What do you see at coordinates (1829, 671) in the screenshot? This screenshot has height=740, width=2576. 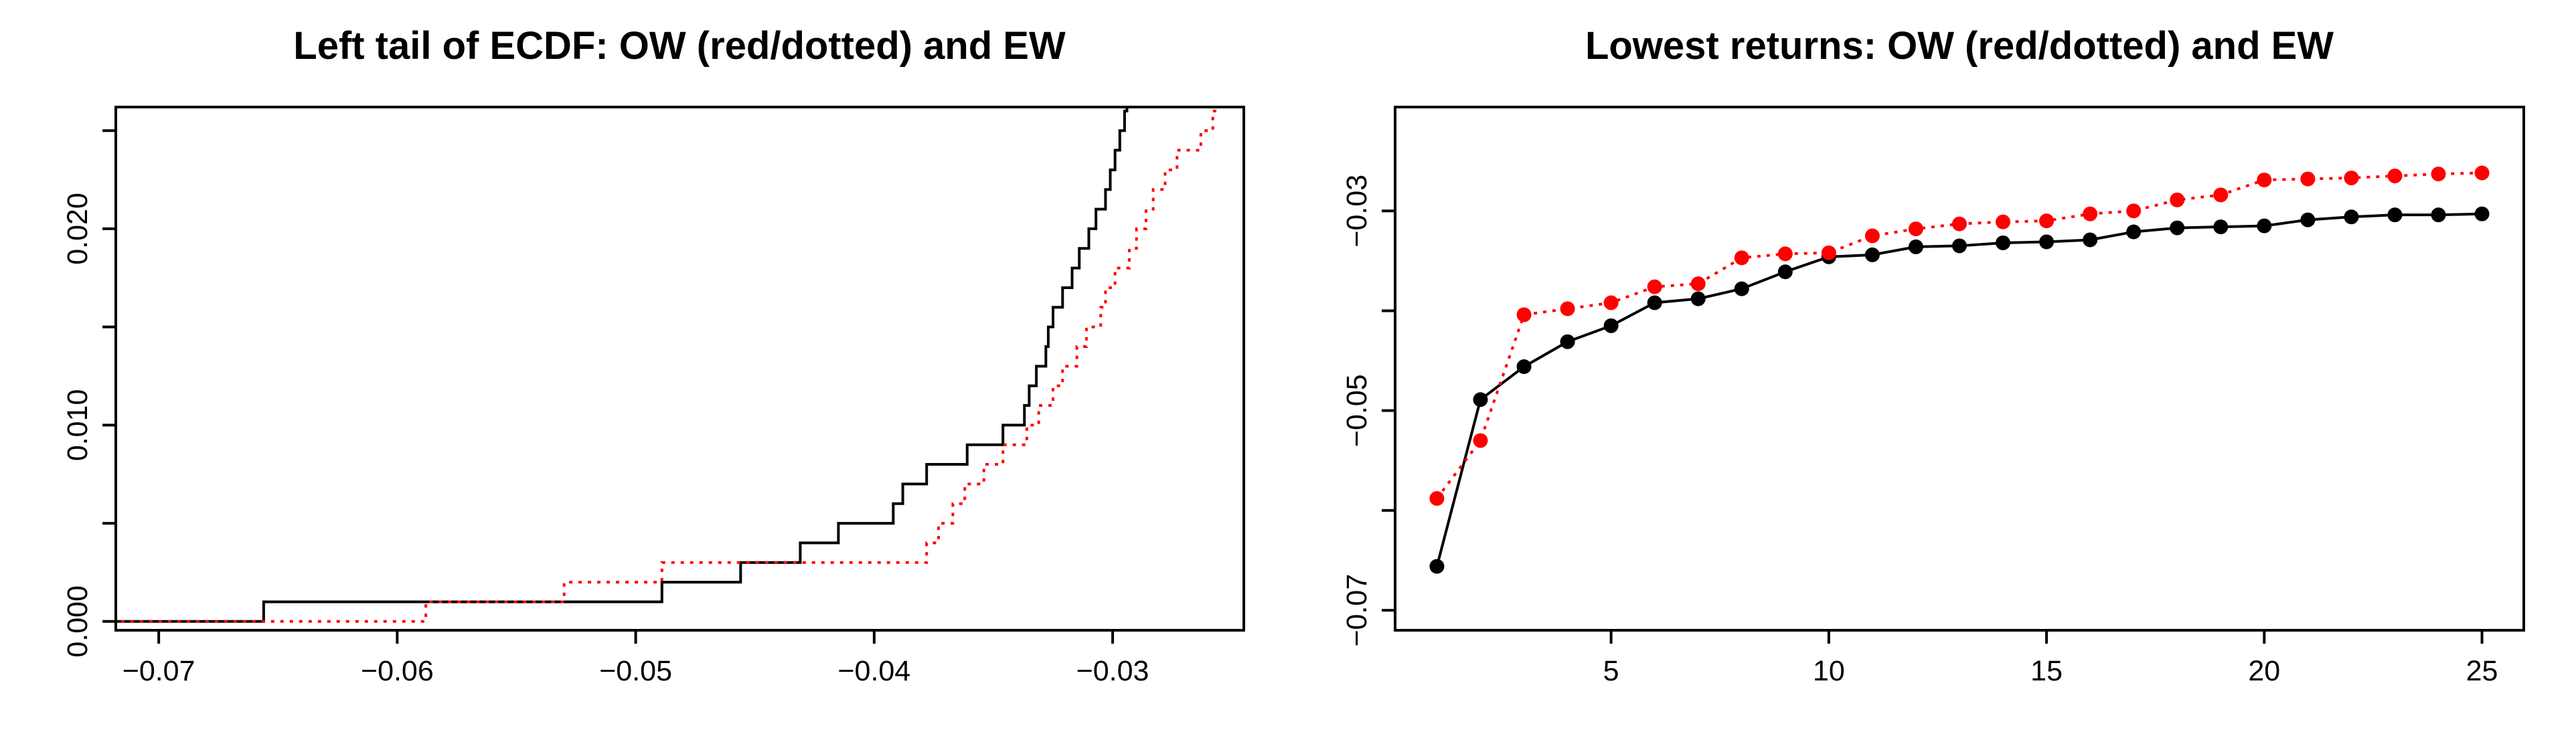 I see `x-tick-label: 10` at bounding box center [1829, 671].